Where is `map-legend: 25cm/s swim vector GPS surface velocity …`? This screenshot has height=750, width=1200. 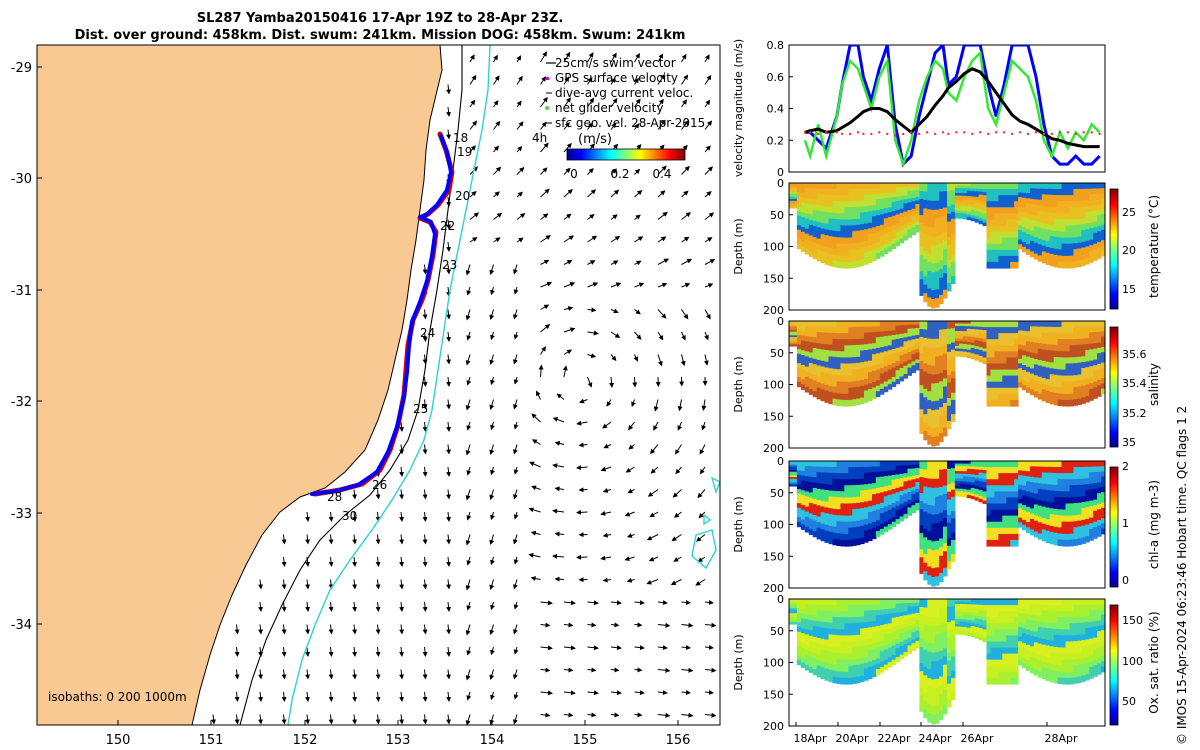
map-legend: 25cm/s swim vector GPS surface velocity … is located at coordinates (618, 101).